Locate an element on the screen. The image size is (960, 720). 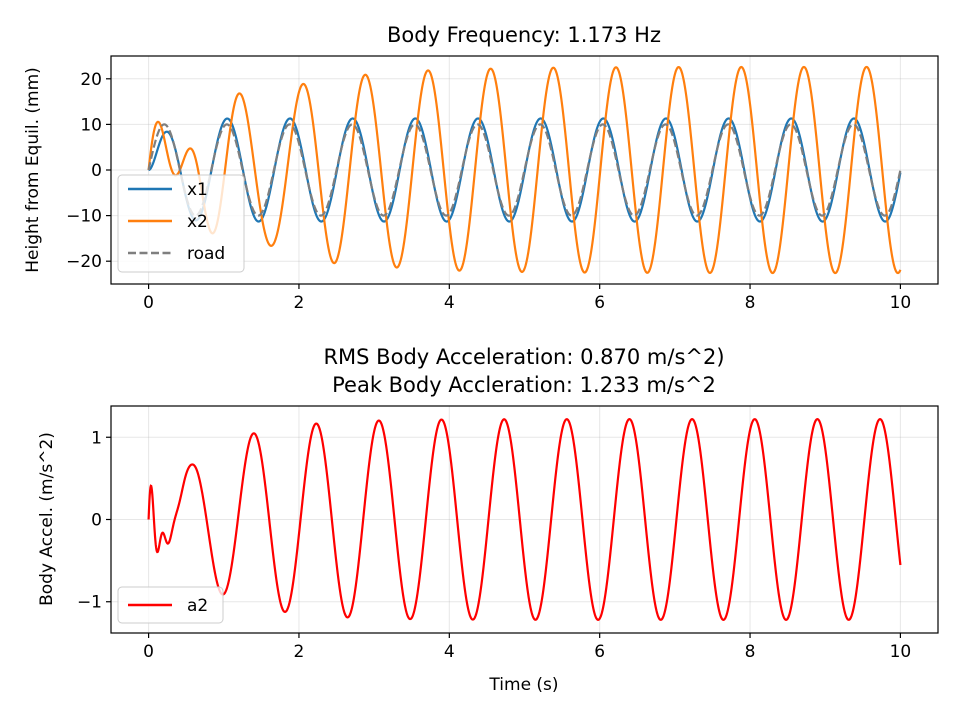
bottom-chart-title-line2: Peak Body Accleration: 1.233 m/s^2 is located at coordinates (524, 385).